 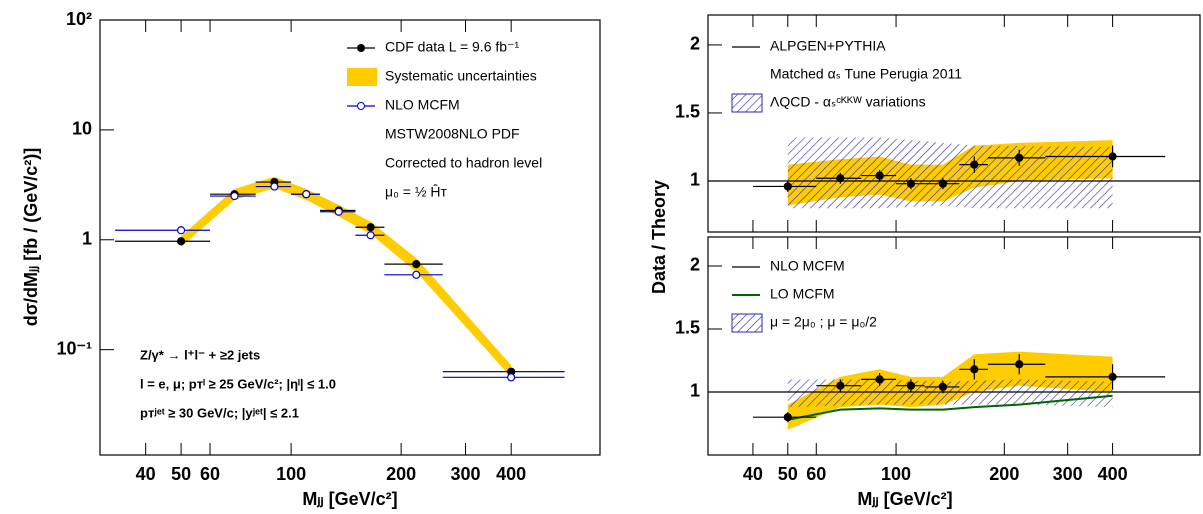 I want to click on legend-note: Matched αₛ Tune Perugia 2011, so click(x=866, y=74).